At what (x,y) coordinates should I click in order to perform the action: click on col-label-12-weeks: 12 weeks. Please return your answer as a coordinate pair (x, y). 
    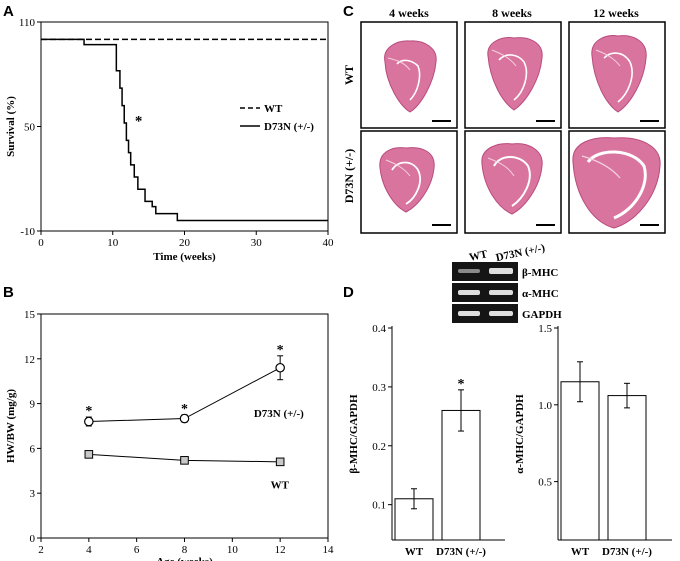
    Looking at the image, I should click on (616, 13).